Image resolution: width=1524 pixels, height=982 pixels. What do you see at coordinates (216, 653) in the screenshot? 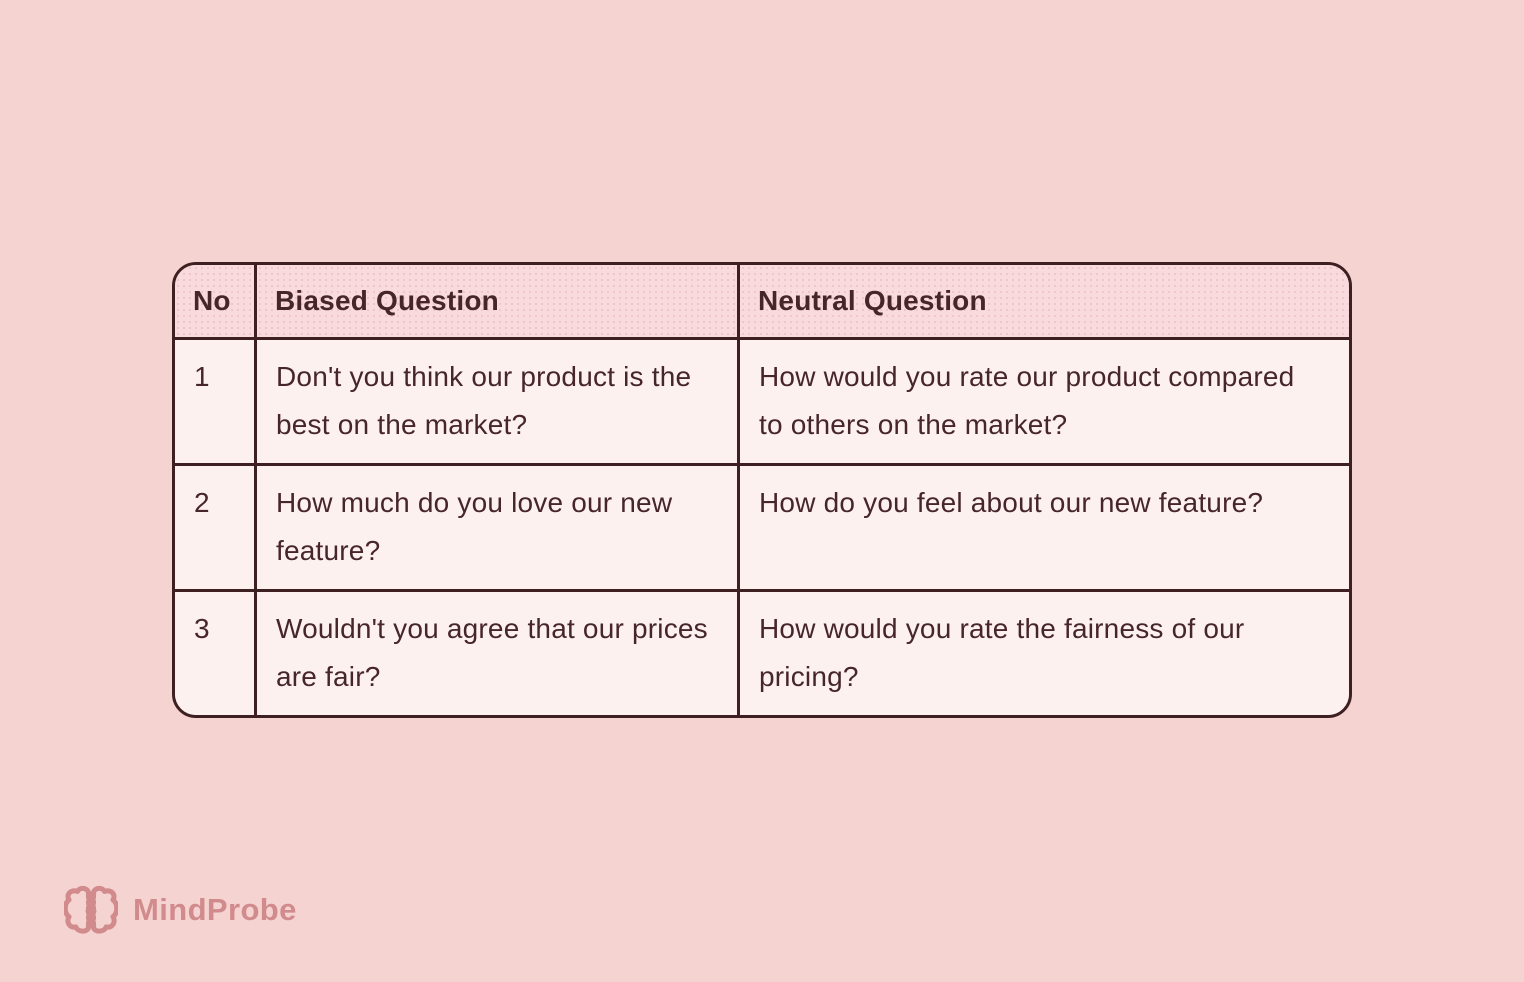
I see `row-number: 3` at bounding box center [216, 653].